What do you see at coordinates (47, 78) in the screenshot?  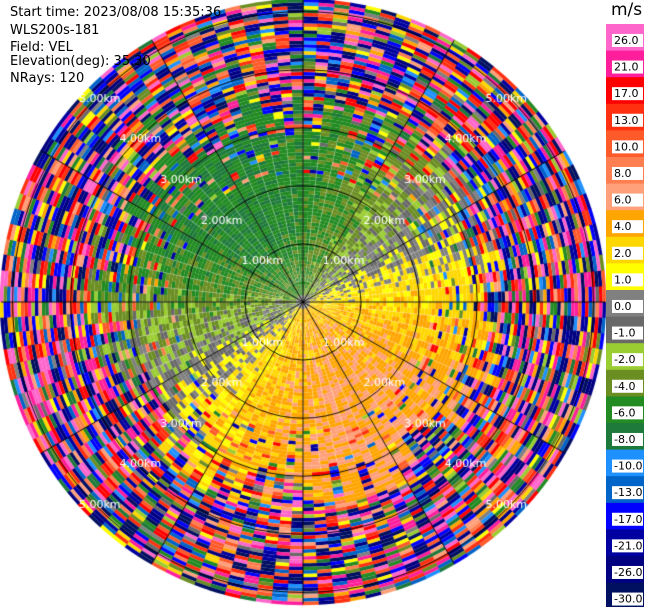 I see `nrays-label: NRays: 120` at bounding box center [47, 78].